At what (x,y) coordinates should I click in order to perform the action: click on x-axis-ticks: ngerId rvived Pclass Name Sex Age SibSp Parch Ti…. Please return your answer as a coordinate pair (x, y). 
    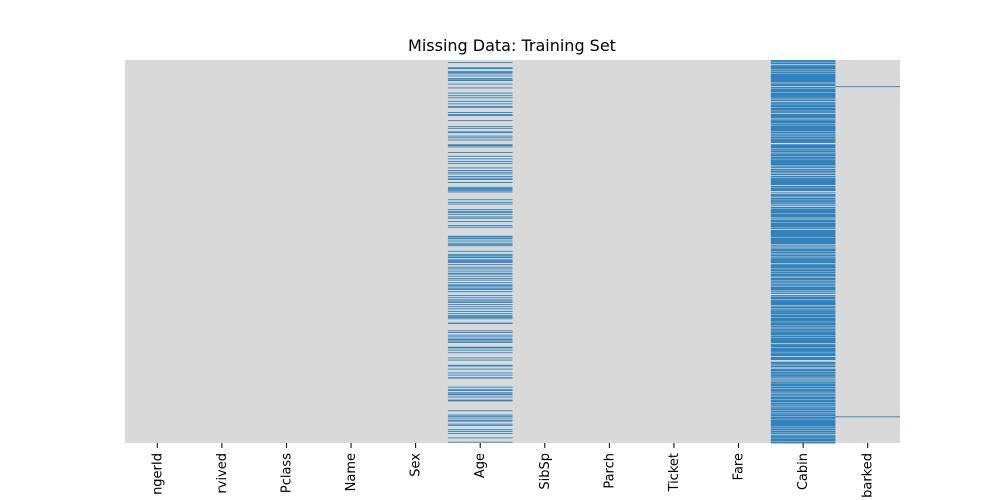
    Looking at the image, I should click on (513, 470).